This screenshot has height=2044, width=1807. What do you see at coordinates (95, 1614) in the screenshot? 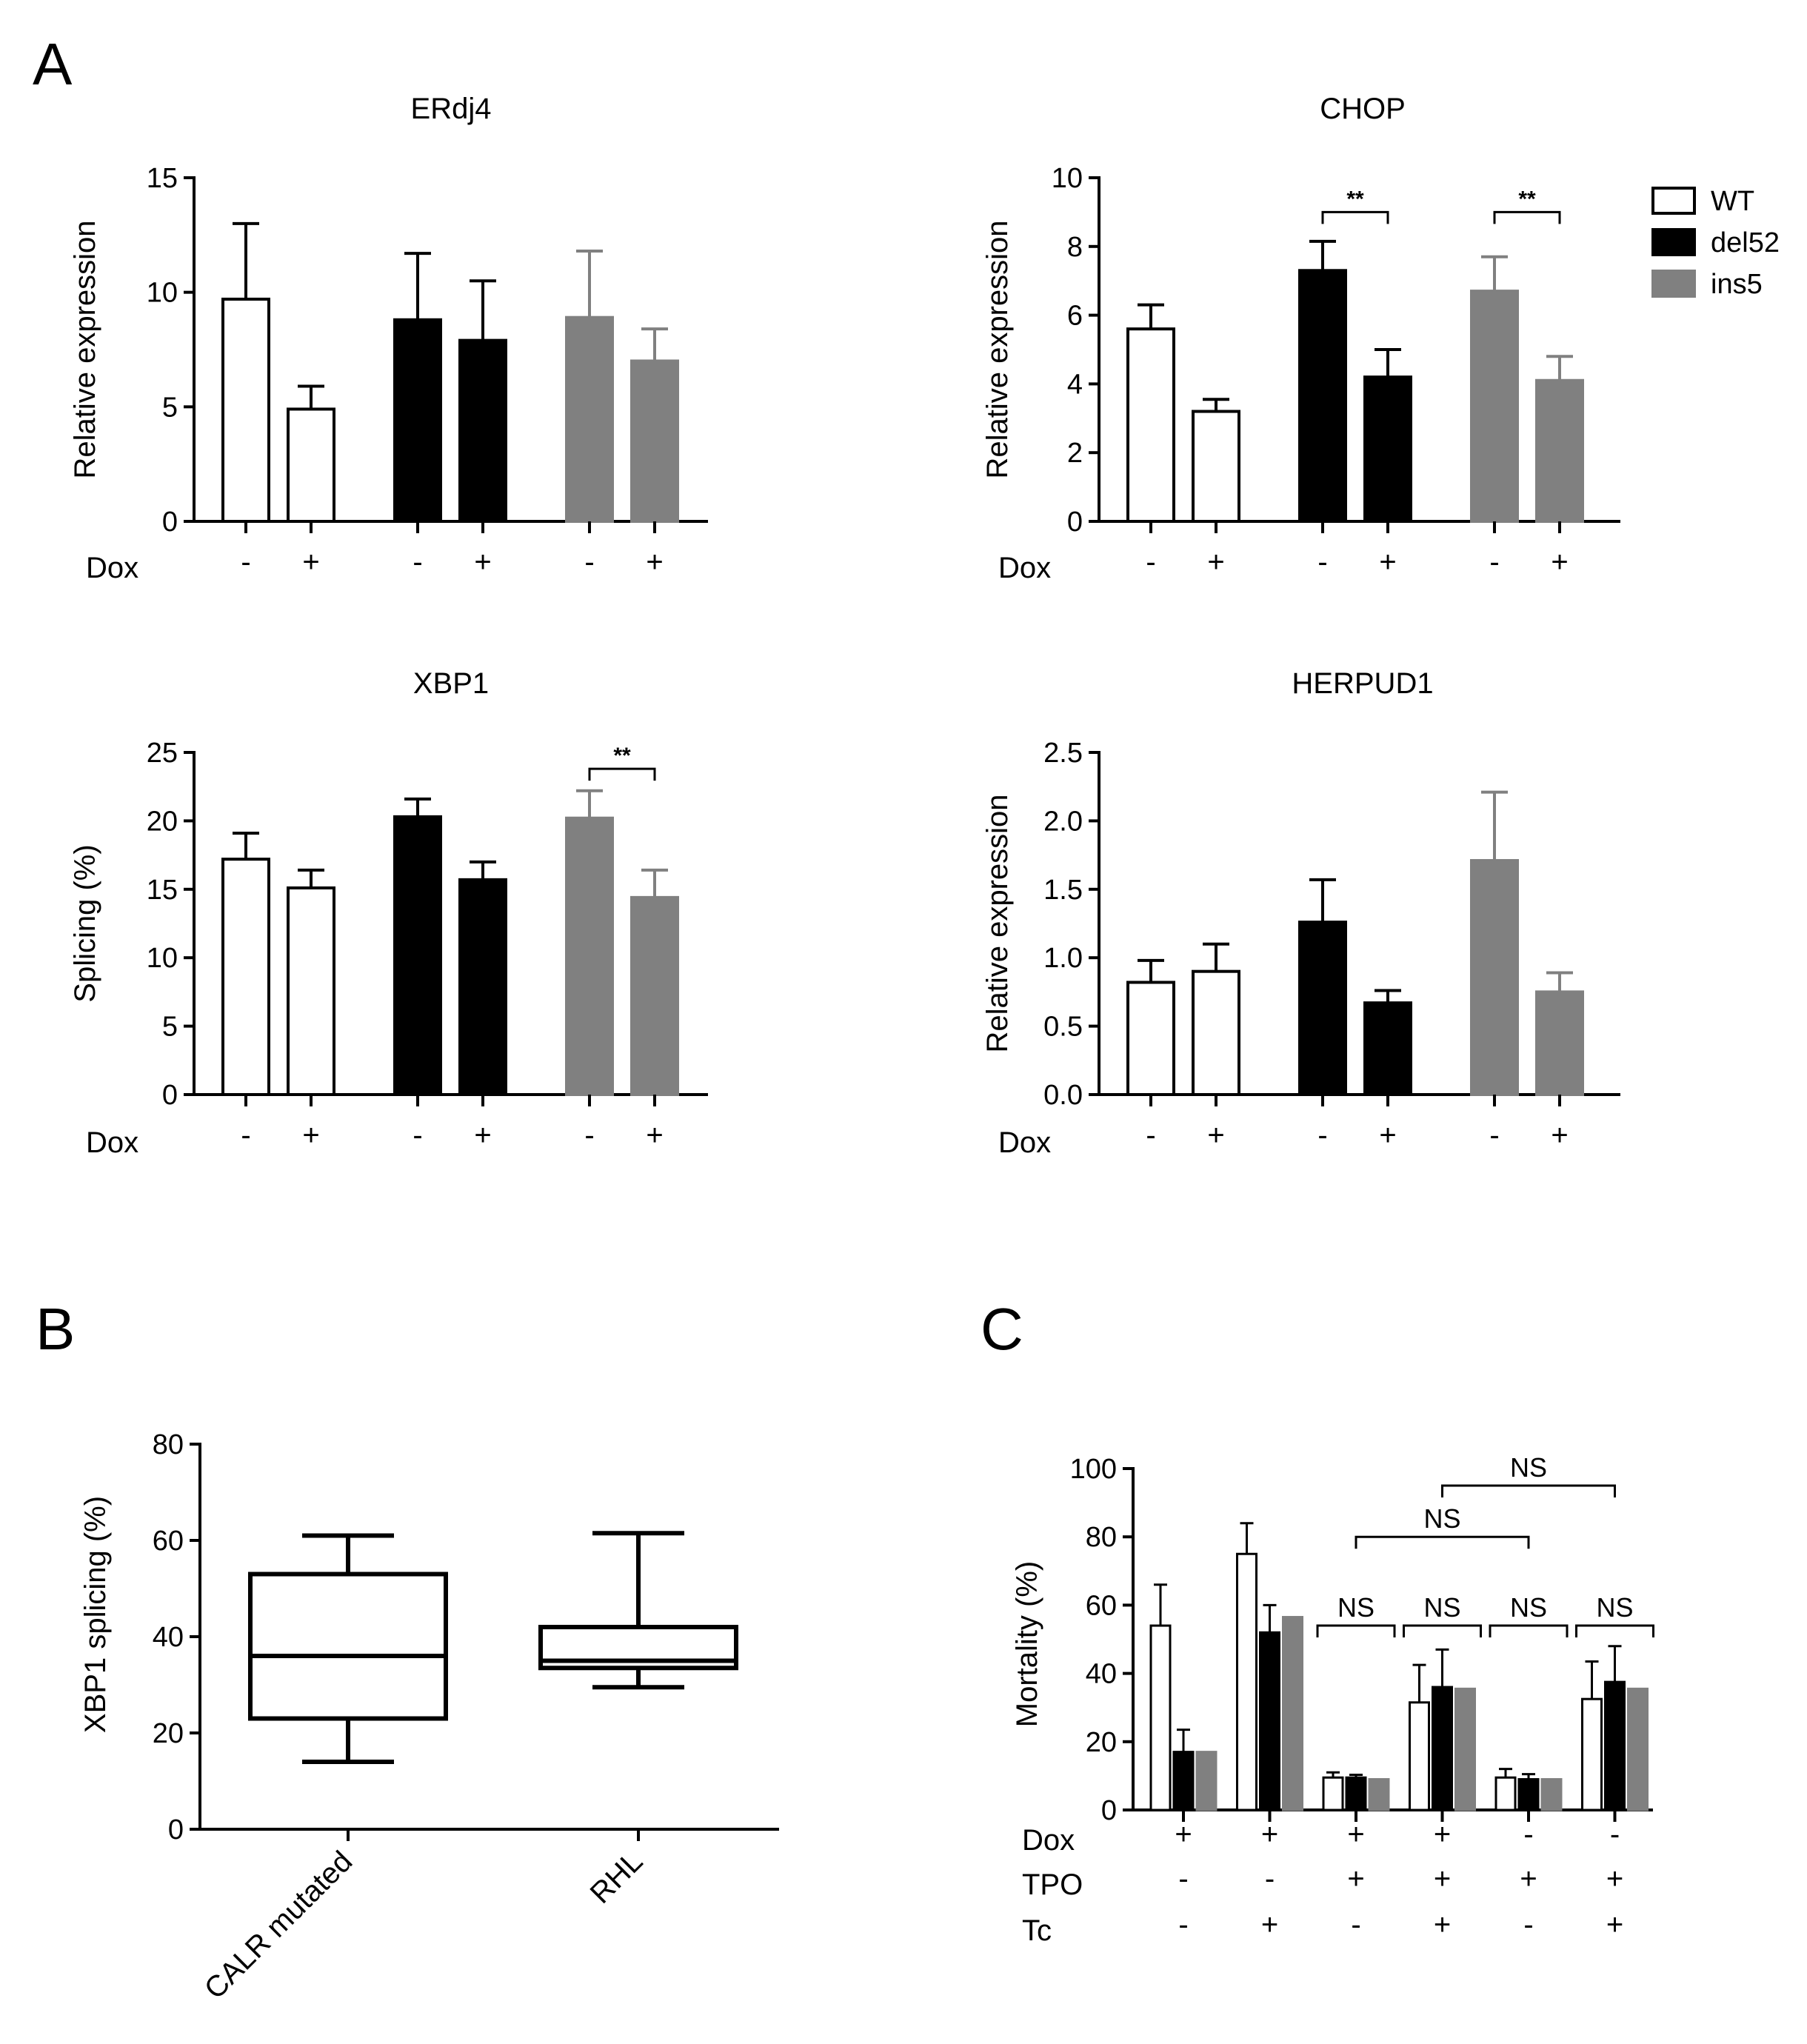
I see `y-axis-label: XBP1 splicing (%)` at bounding box center [95, 1614].